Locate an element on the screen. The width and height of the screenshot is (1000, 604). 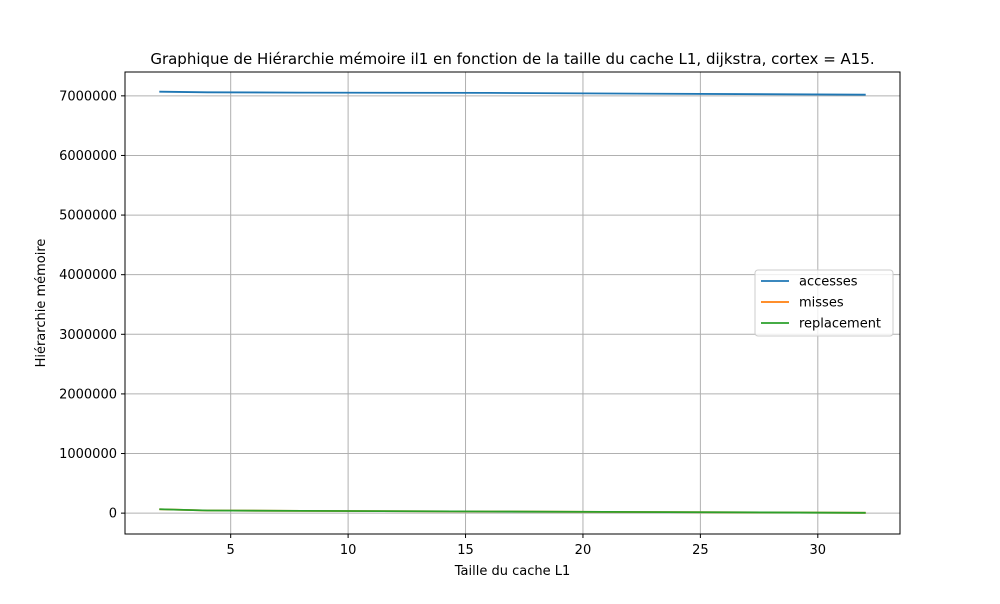
legend-items: accesses misses replacement is located at coordinates (821, 303).